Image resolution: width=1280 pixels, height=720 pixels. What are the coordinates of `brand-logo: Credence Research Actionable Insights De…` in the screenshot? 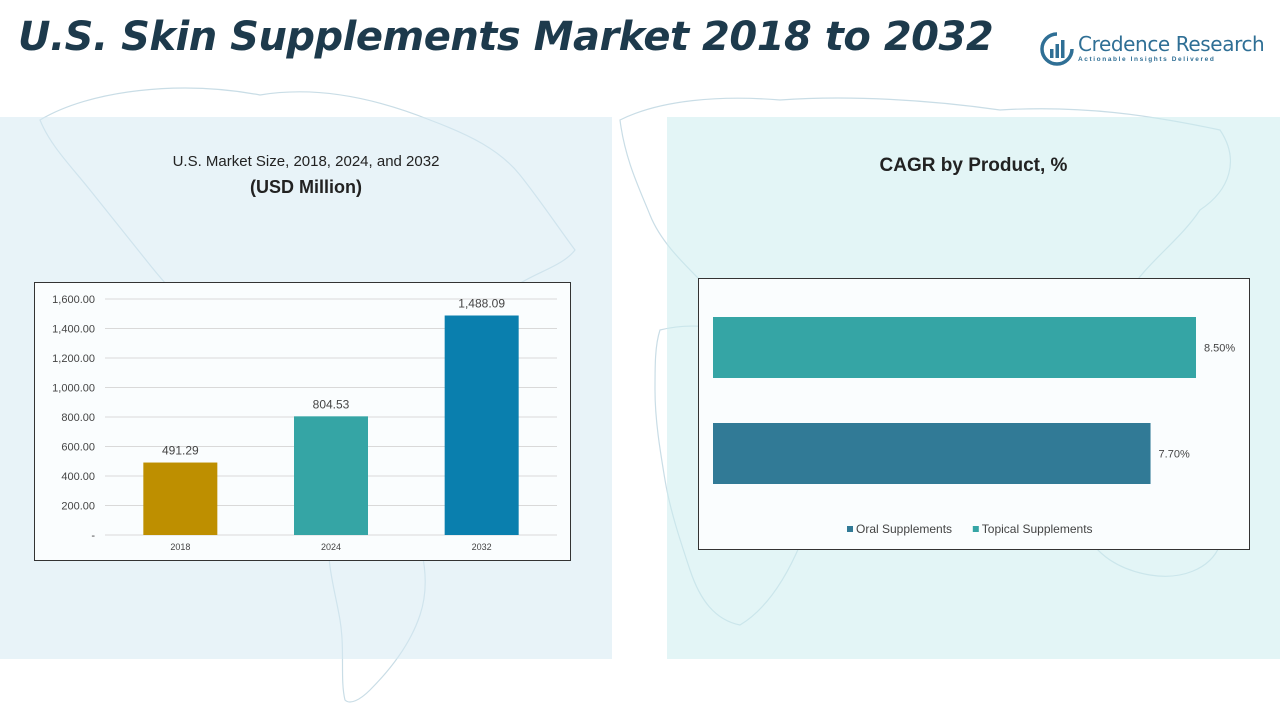 It's located at (1152, 50).